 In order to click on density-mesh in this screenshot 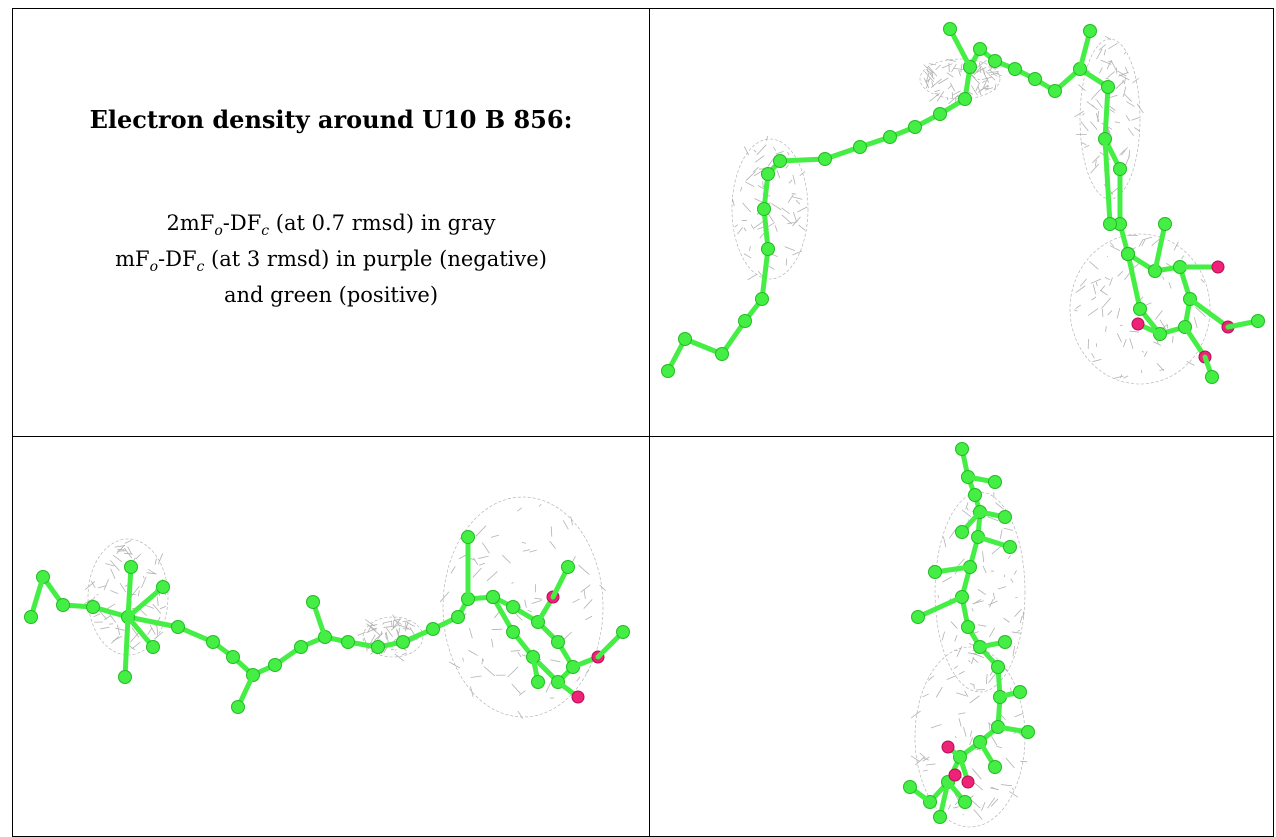, I will do `click(126, 595)`.